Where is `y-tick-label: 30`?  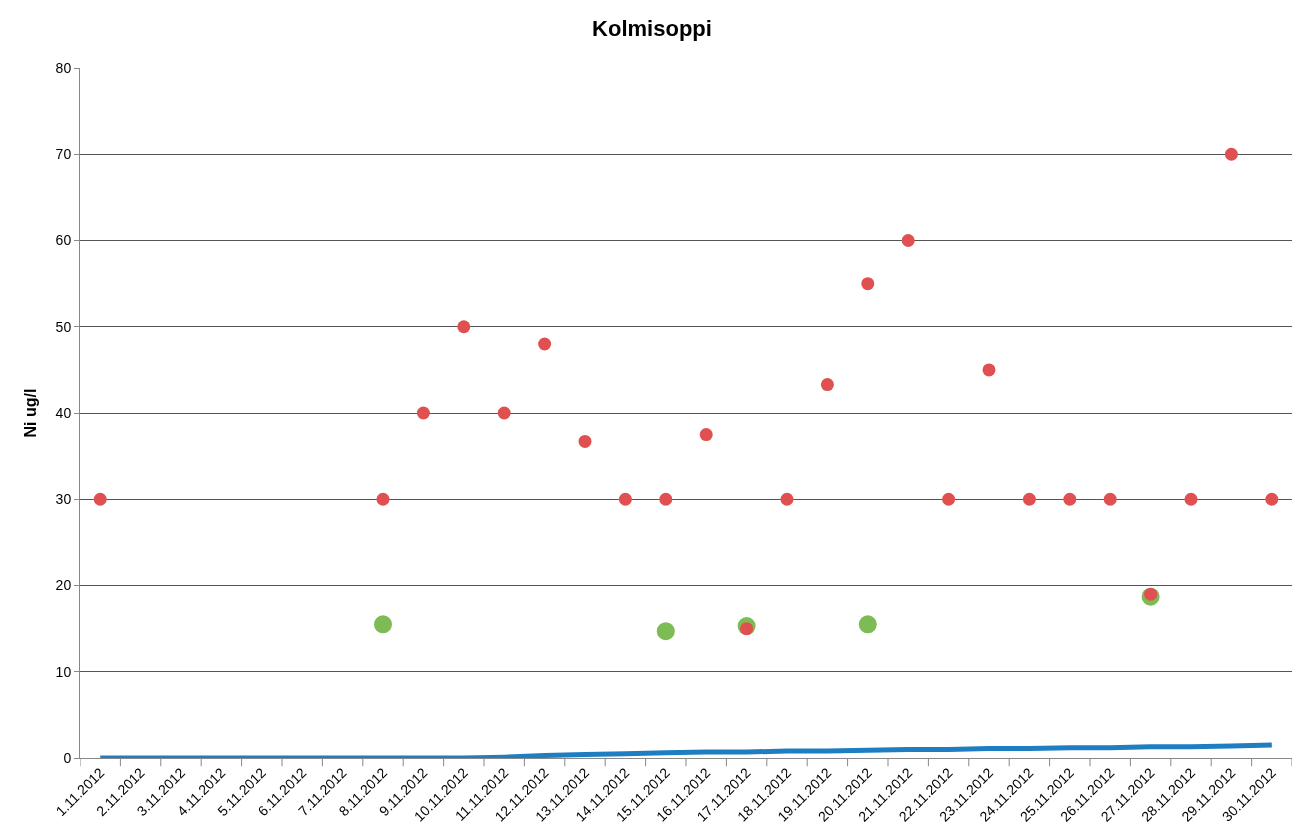
y-tick-label: 30 is located at coordinates (63, 499).